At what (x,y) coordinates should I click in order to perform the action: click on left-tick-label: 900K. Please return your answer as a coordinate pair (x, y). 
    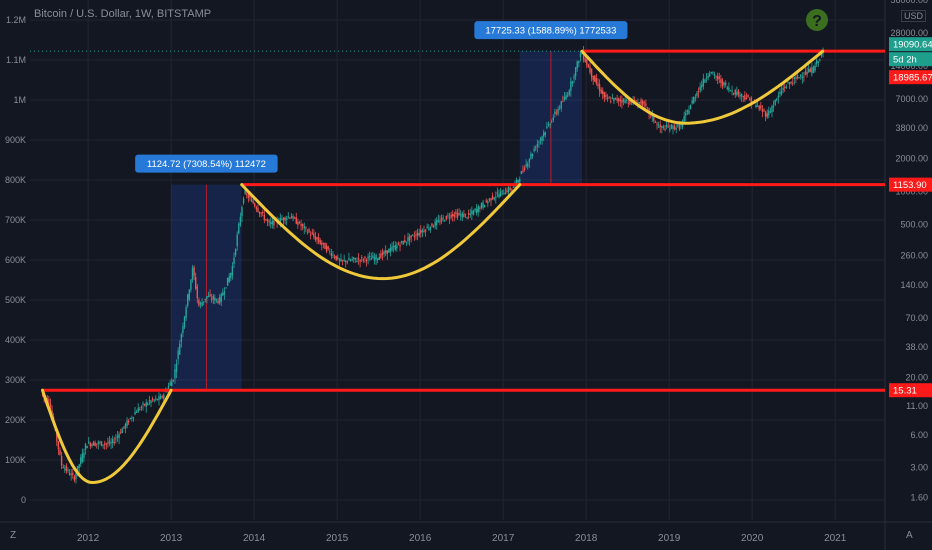
    Looking at the image, I should click on (15, 140).